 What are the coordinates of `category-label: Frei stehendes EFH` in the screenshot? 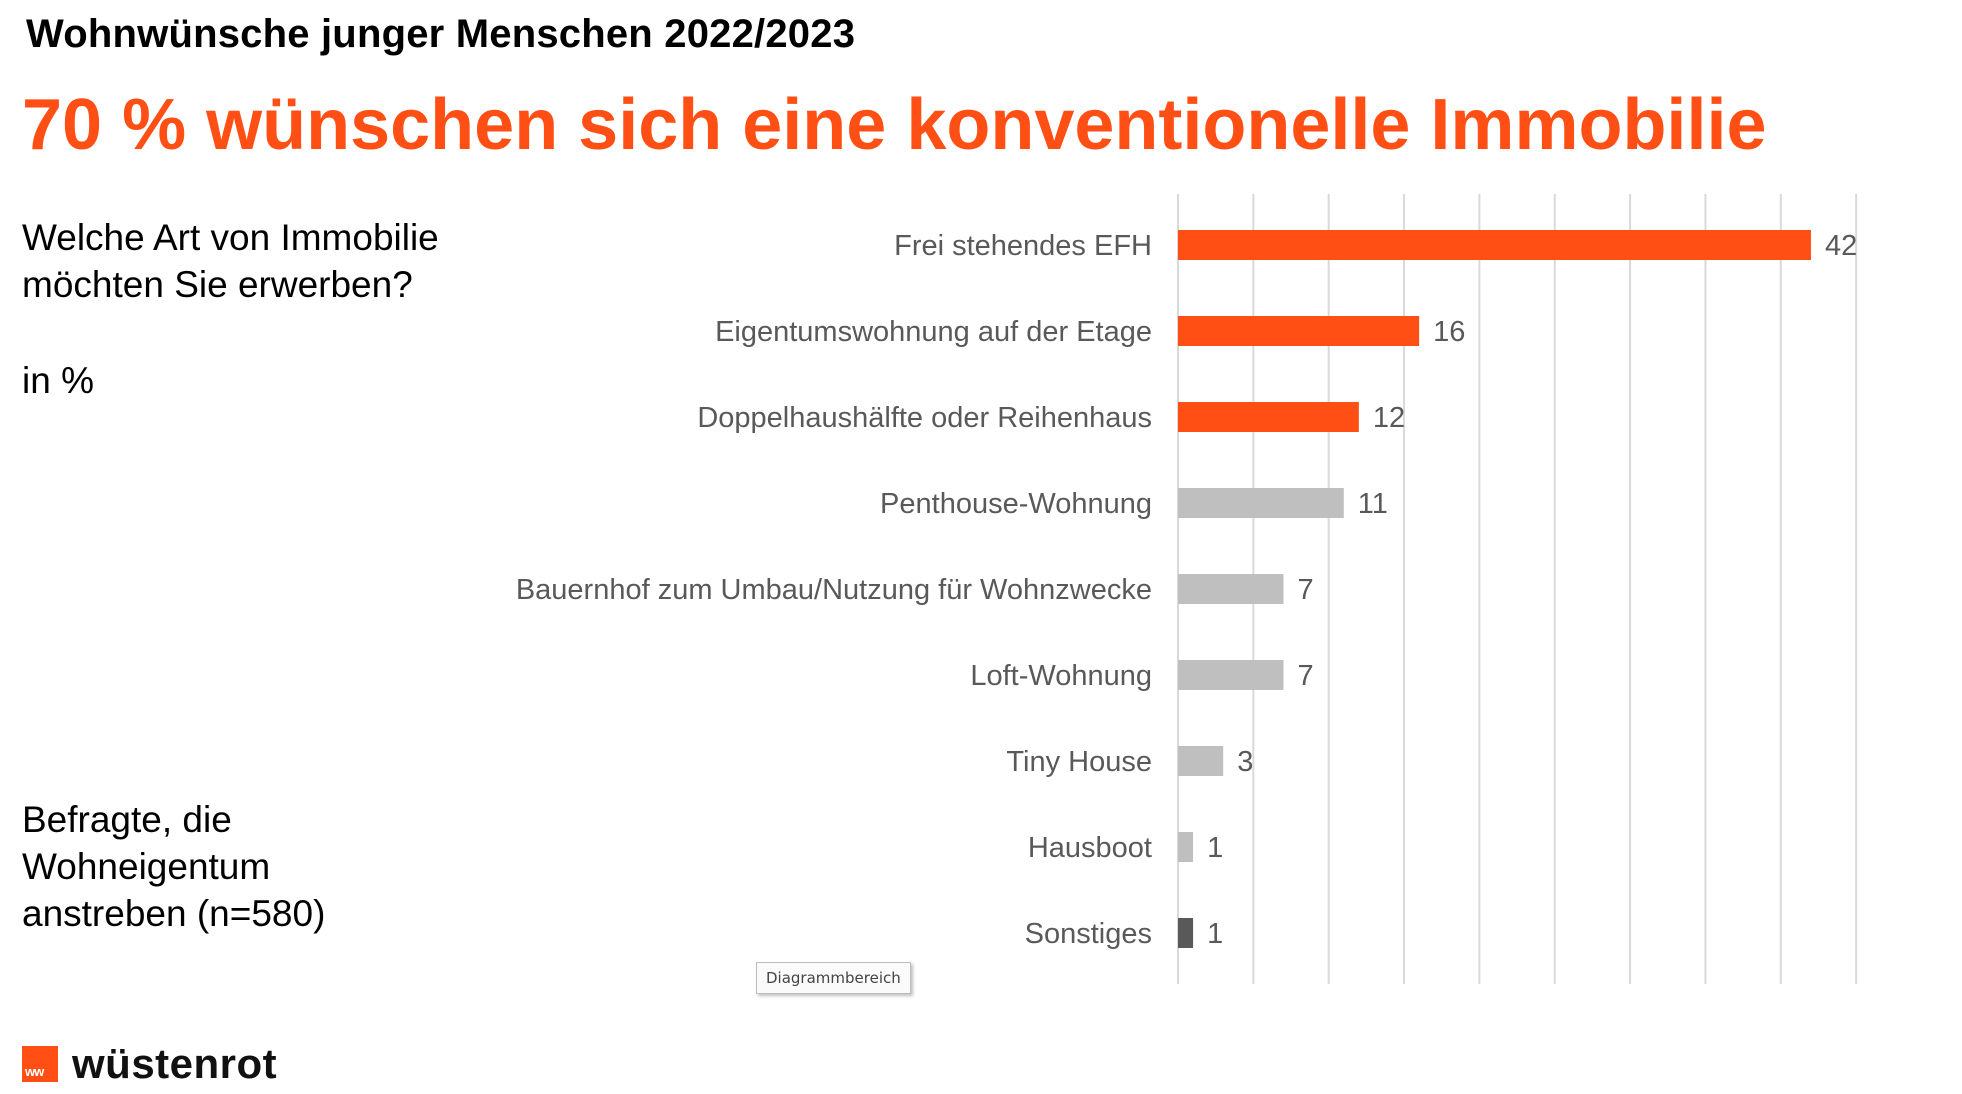 It's located at (1023, 246).